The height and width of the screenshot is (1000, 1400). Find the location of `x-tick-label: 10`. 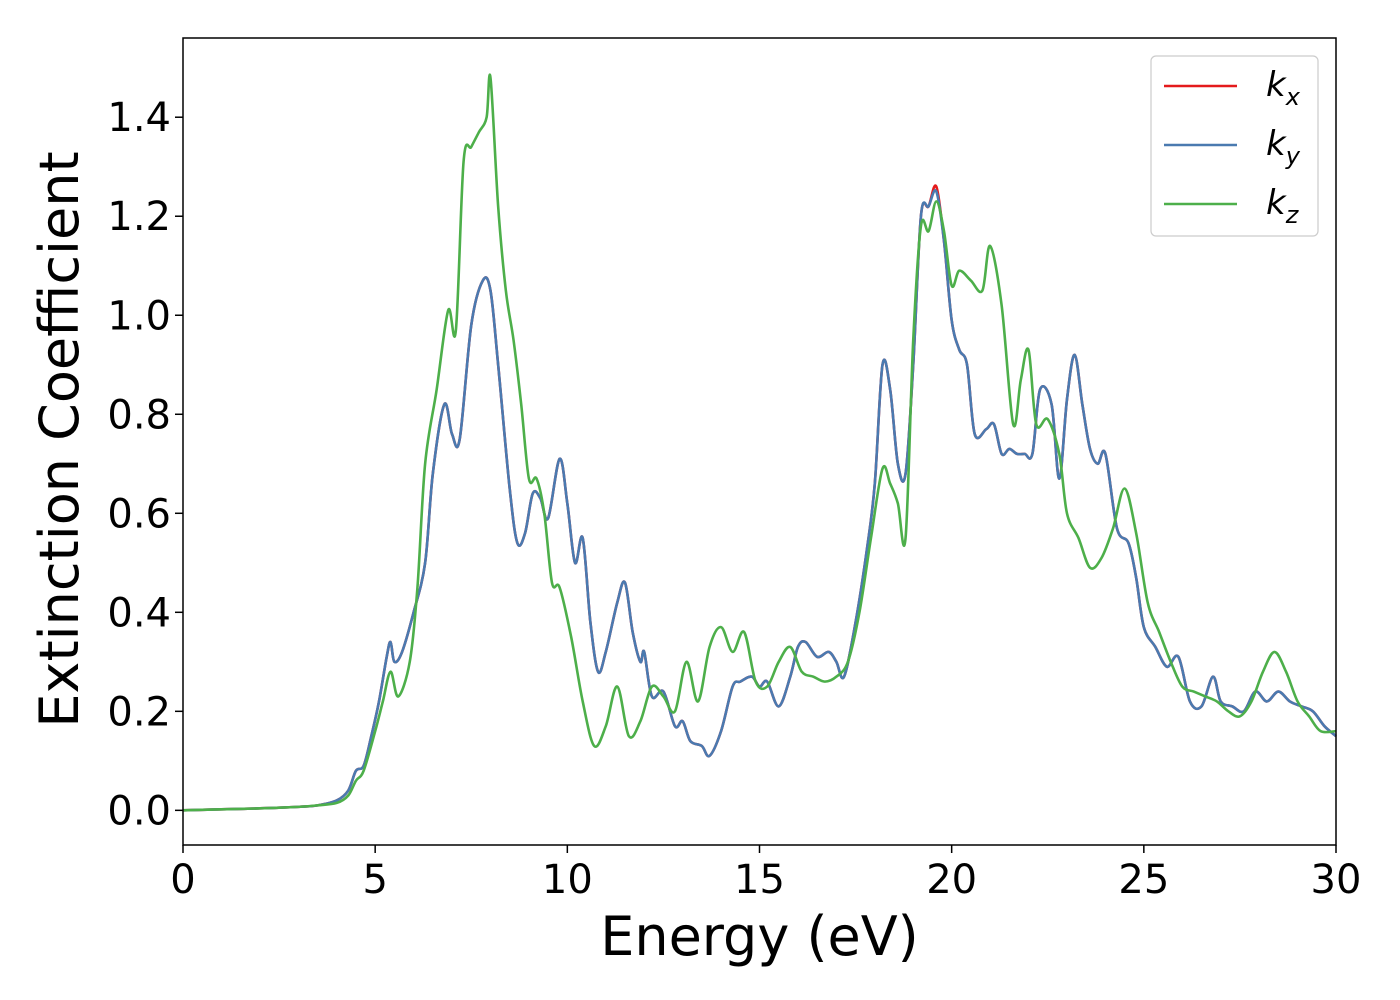

x-tick-label: 10 is located at coordinates (567, 880).